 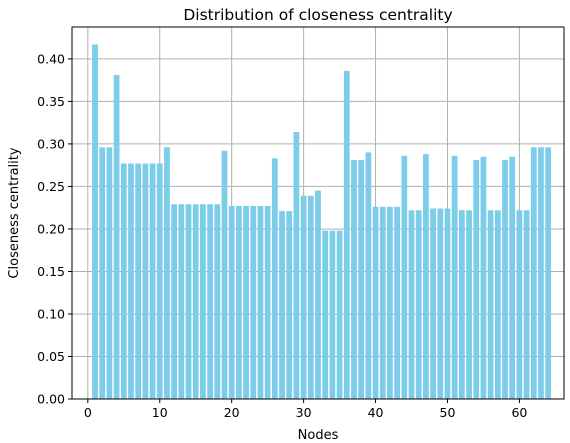 I want to click on x-tick-label: 60, so click(x=519, y=412).